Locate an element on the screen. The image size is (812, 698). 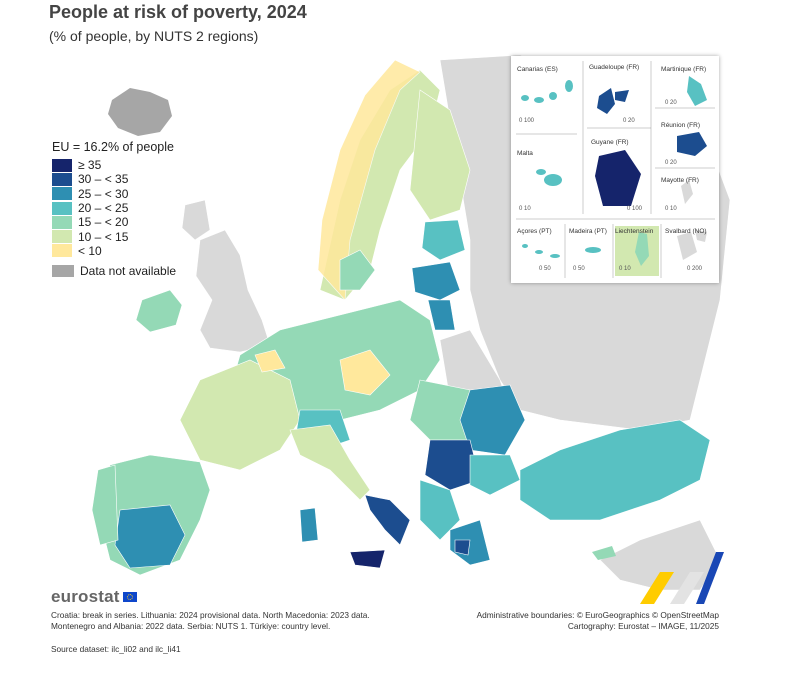
inset-label-malta: Malta is located at coordinates (525, 153).